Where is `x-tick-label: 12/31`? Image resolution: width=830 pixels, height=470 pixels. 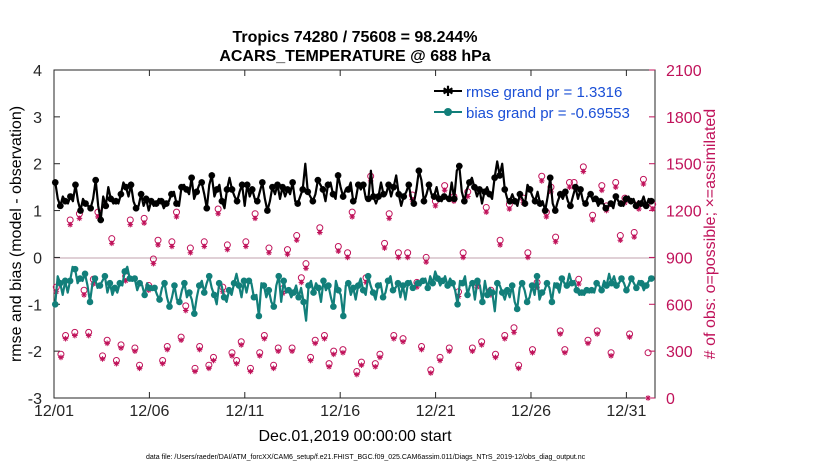
x-tick-label: 12/31 is located at coordinates (626, 411).